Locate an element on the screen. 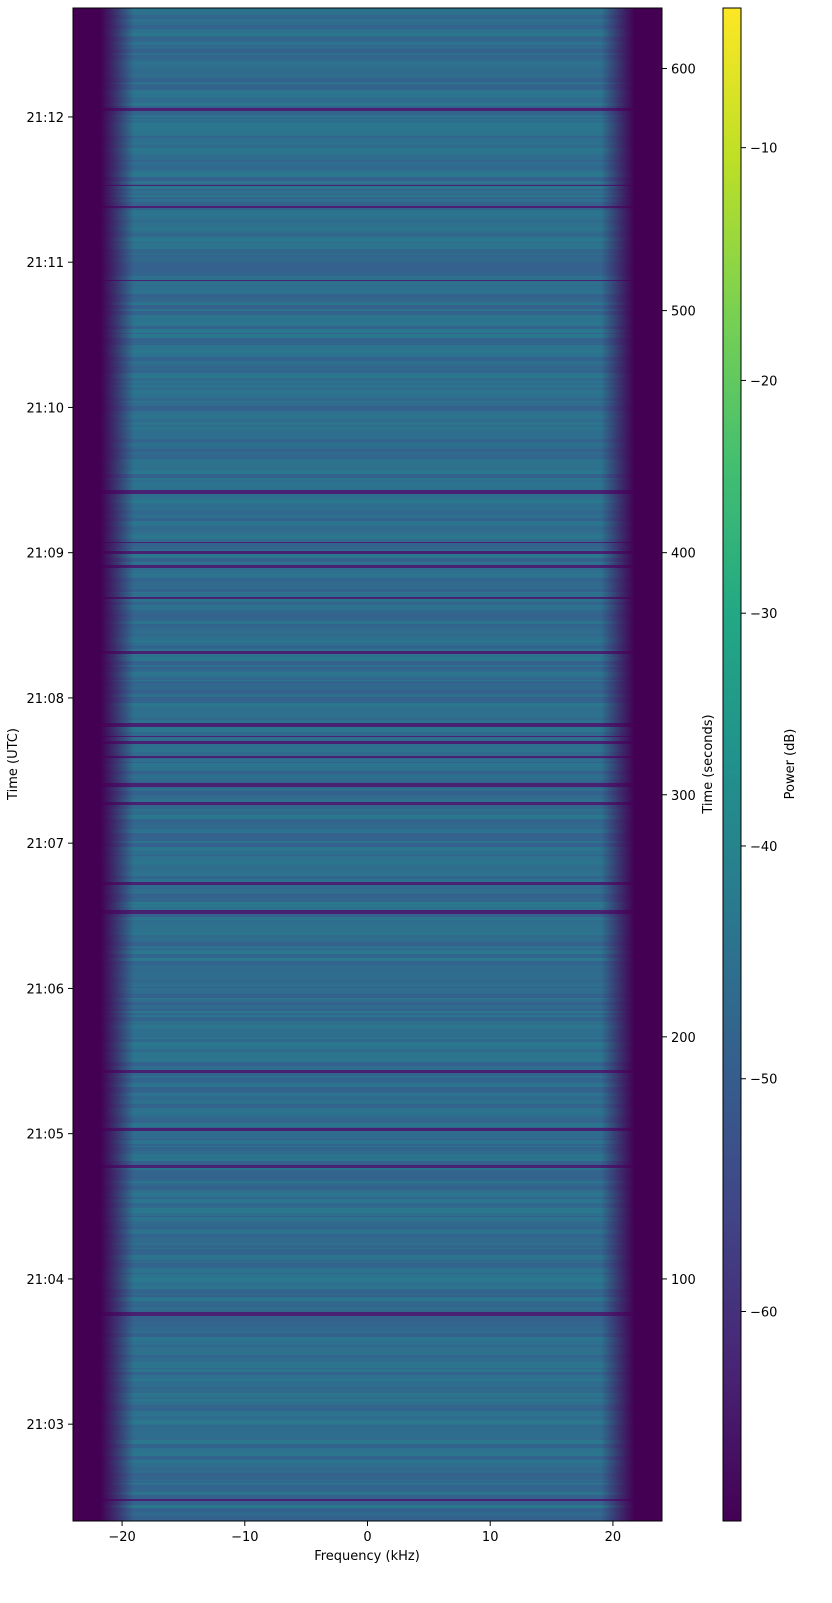 The width and height of the screenshot is (832, 1603). x-tick-label: −10 is located at coordinates (244, 1537).